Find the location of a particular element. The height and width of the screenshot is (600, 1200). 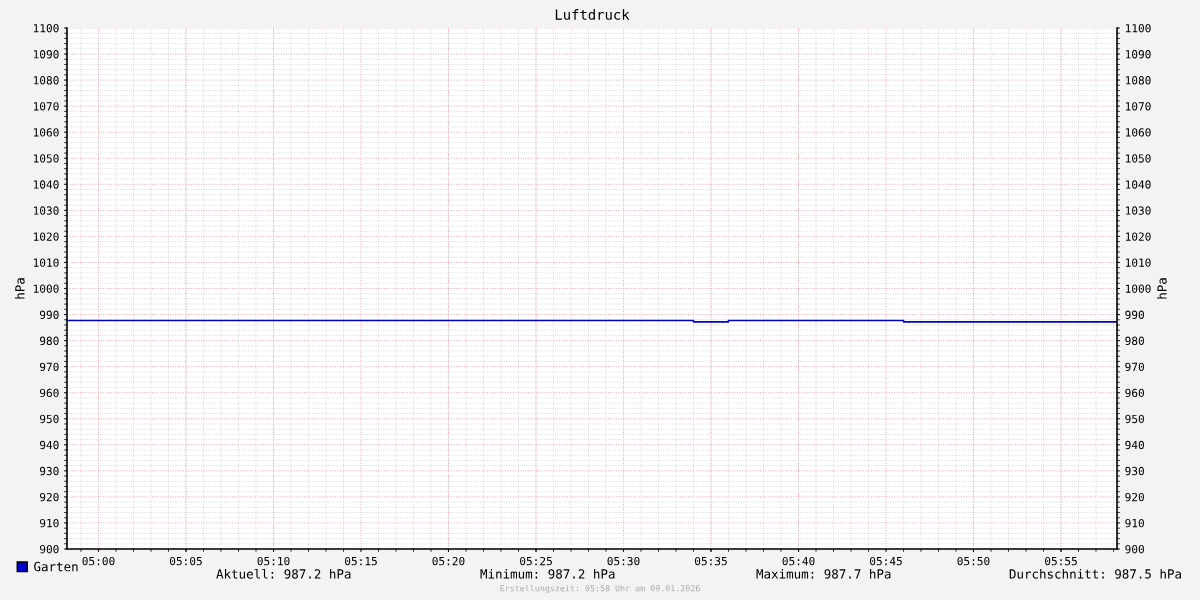

y2-tick-label: 1100 is located at coordinates (1138, 28).